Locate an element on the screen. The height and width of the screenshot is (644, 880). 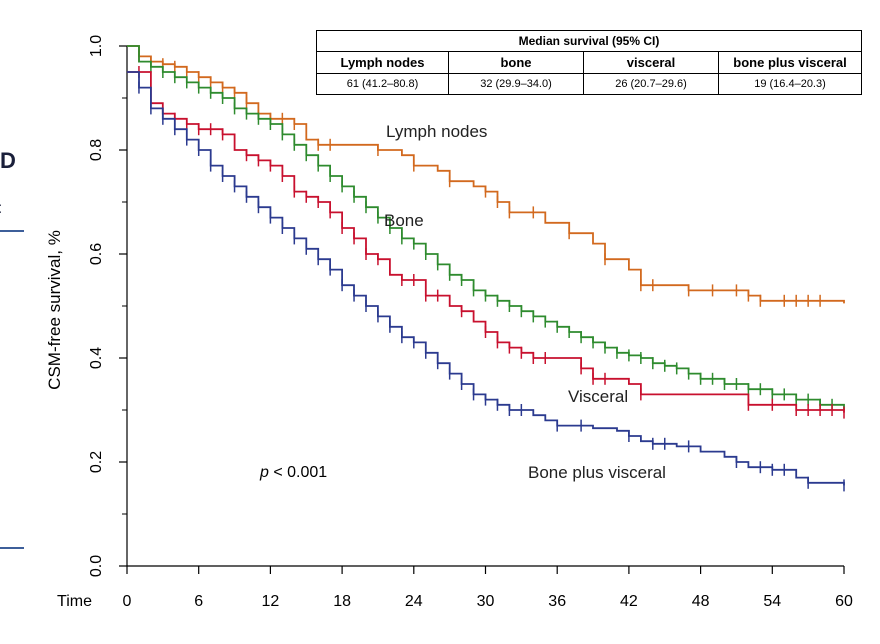
series-label-bone: Bone is located at coordinates (404, 220).